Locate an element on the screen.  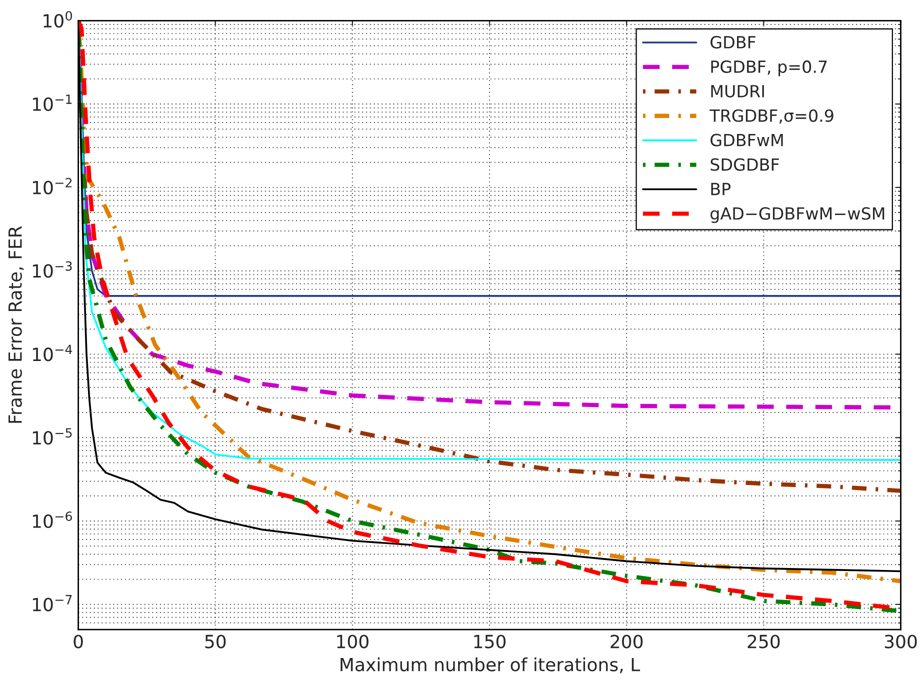
x-tick-label: 300 is located at coordinates (900, 641).